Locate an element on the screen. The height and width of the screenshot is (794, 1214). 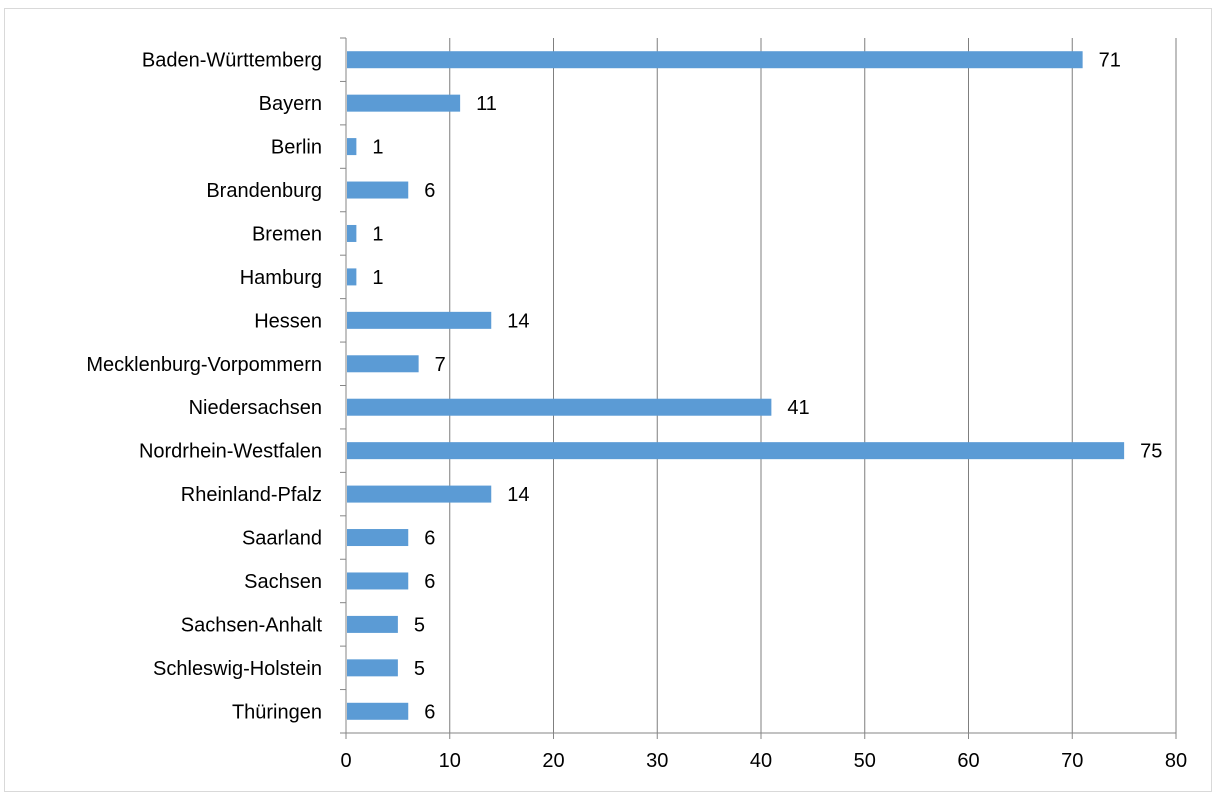
bar-Niedersachsen is located at coordinates (559, 407).